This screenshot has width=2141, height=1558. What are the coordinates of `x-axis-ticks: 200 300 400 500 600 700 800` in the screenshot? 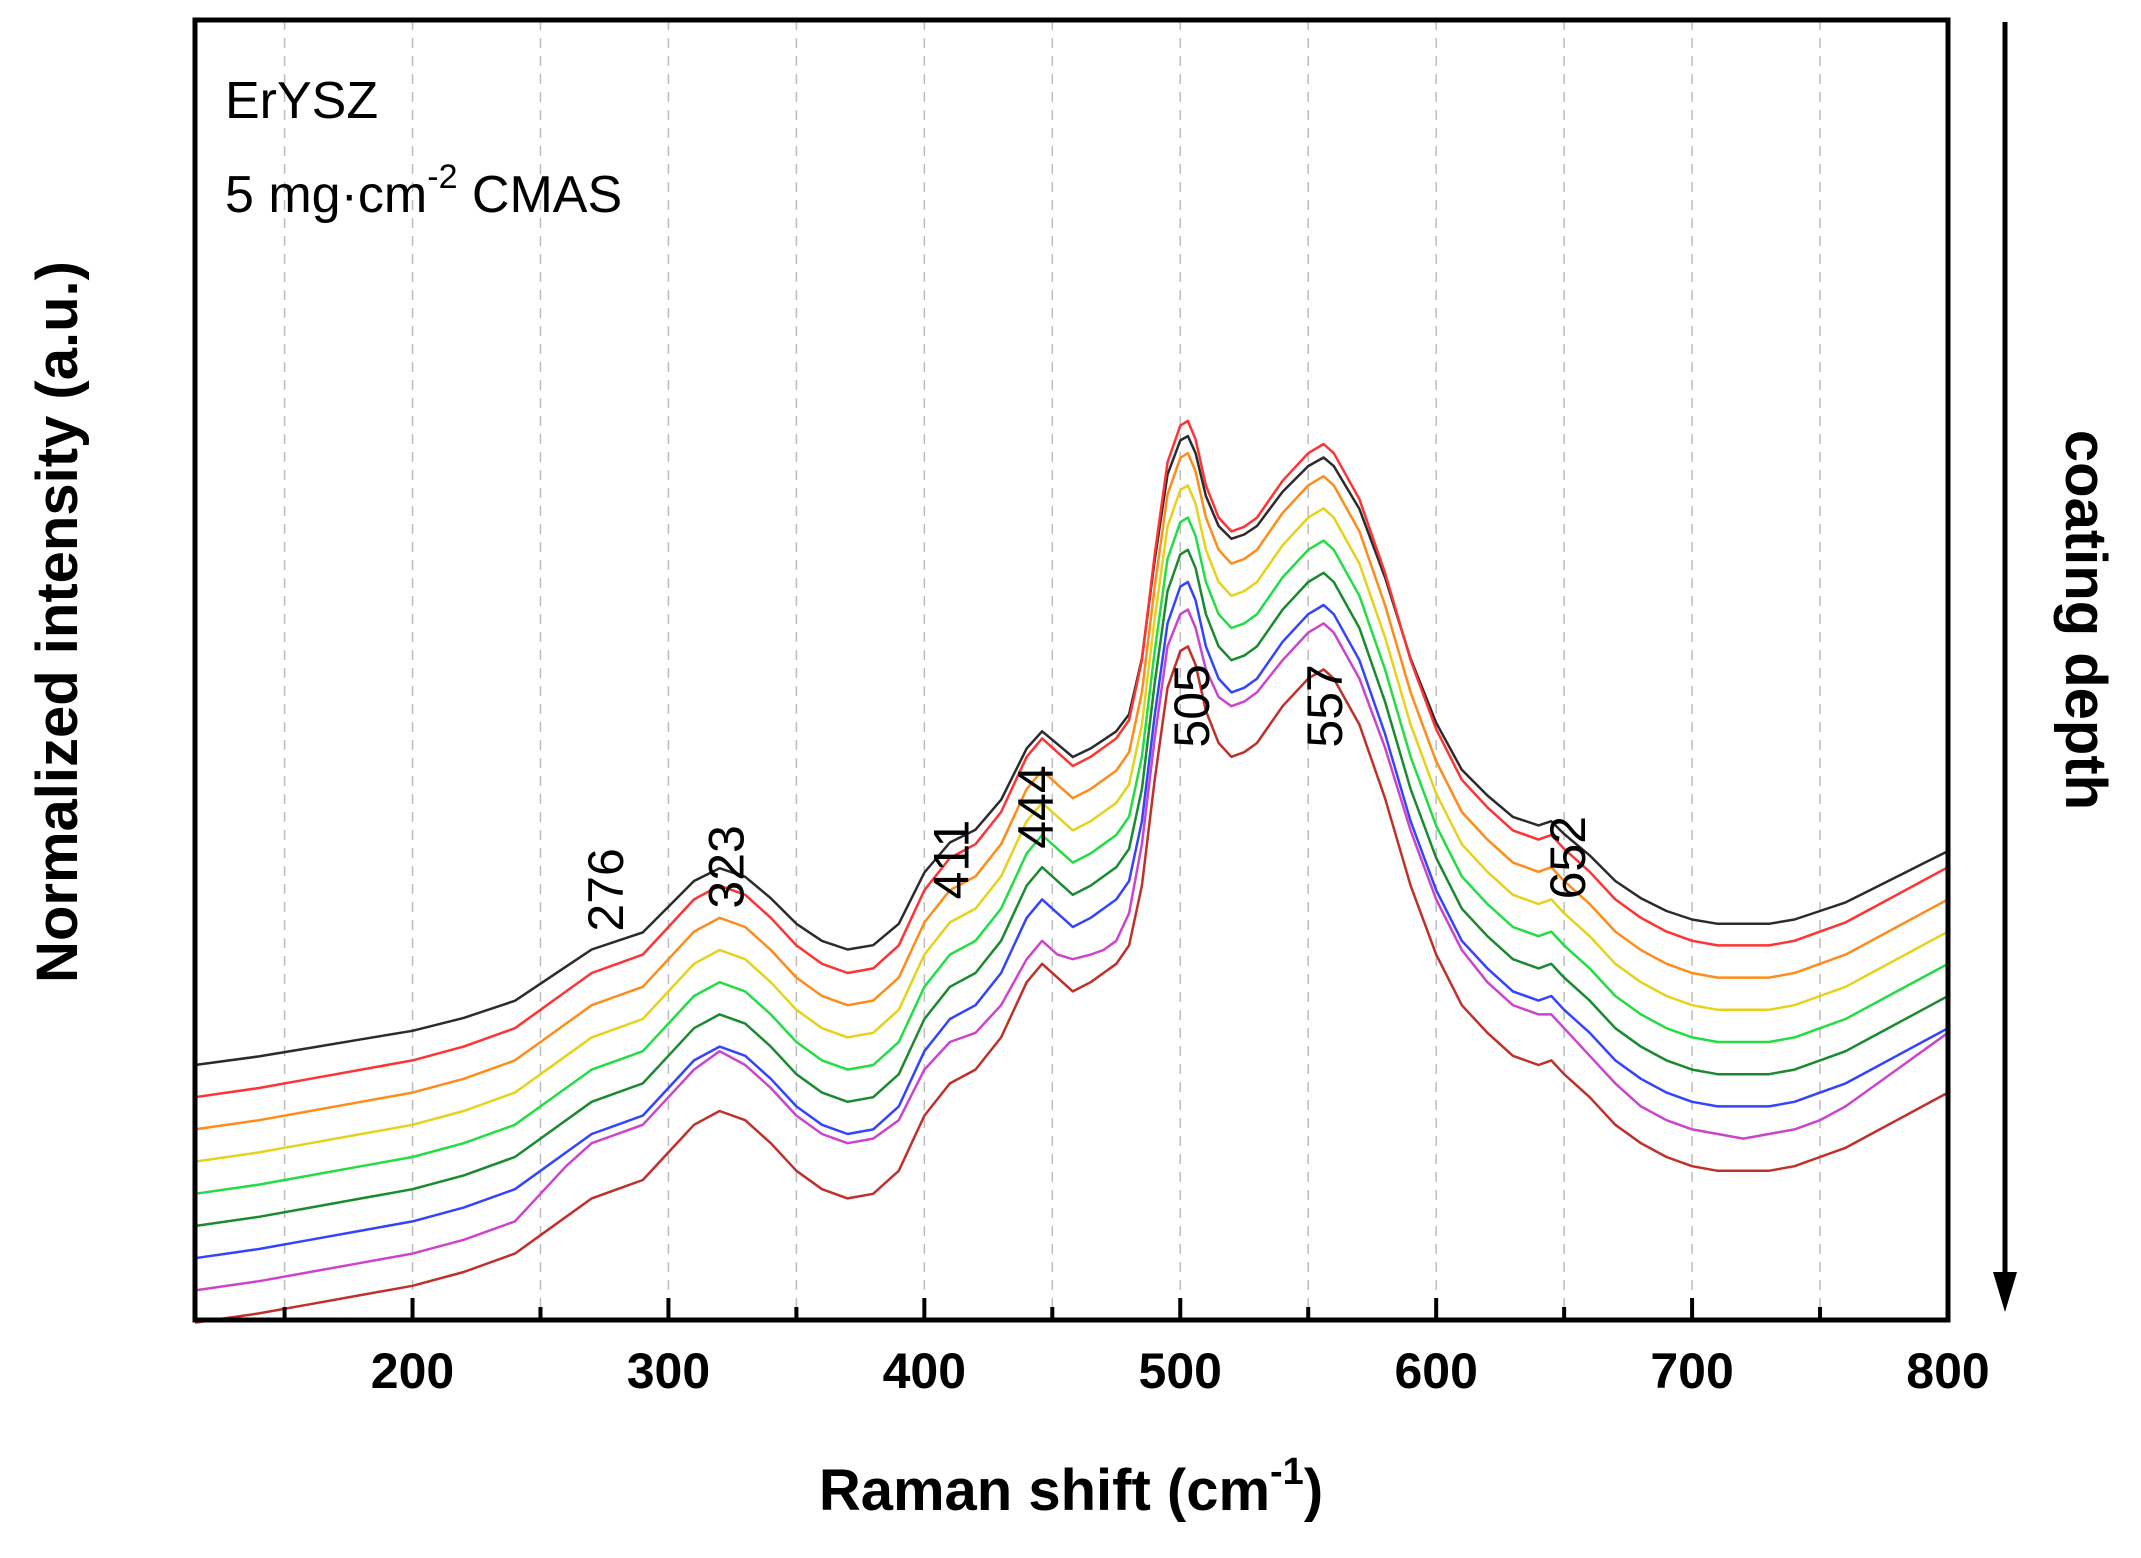 It's located at (1136, 1348).